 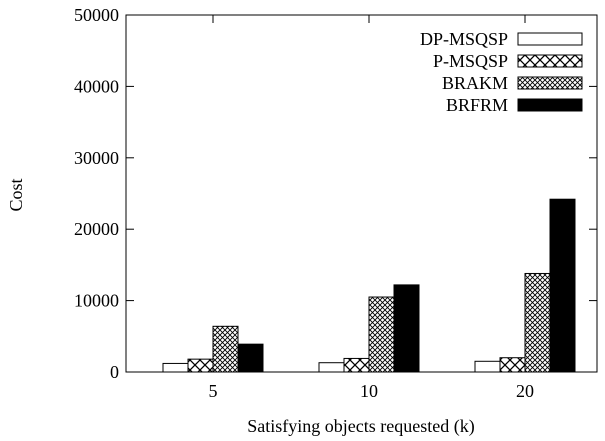 I want to click on x-tick-label: 20, so click(x=525, y=391).